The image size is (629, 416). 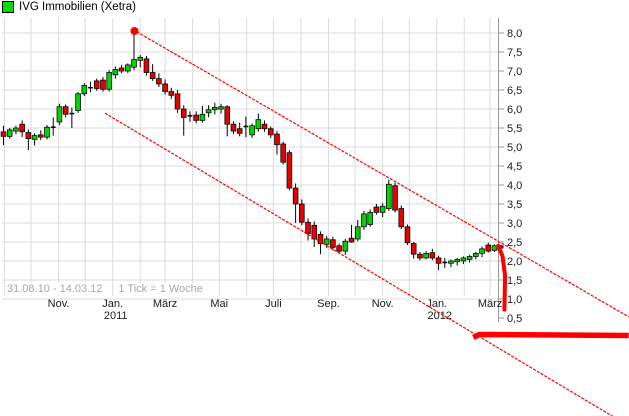 What do you see at coordinates (440, 316) in the screenshot?
I see `x-year-label: 2012` at bounding box center [440, 316].